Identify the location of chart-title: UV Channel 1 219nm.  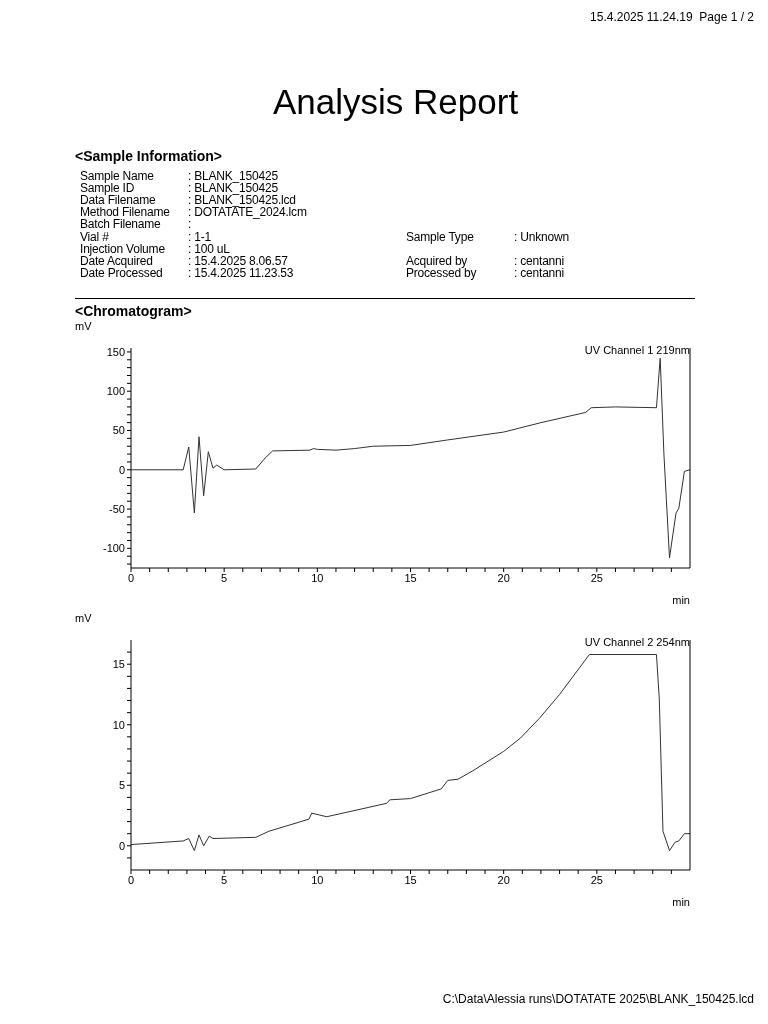
(637, 350).